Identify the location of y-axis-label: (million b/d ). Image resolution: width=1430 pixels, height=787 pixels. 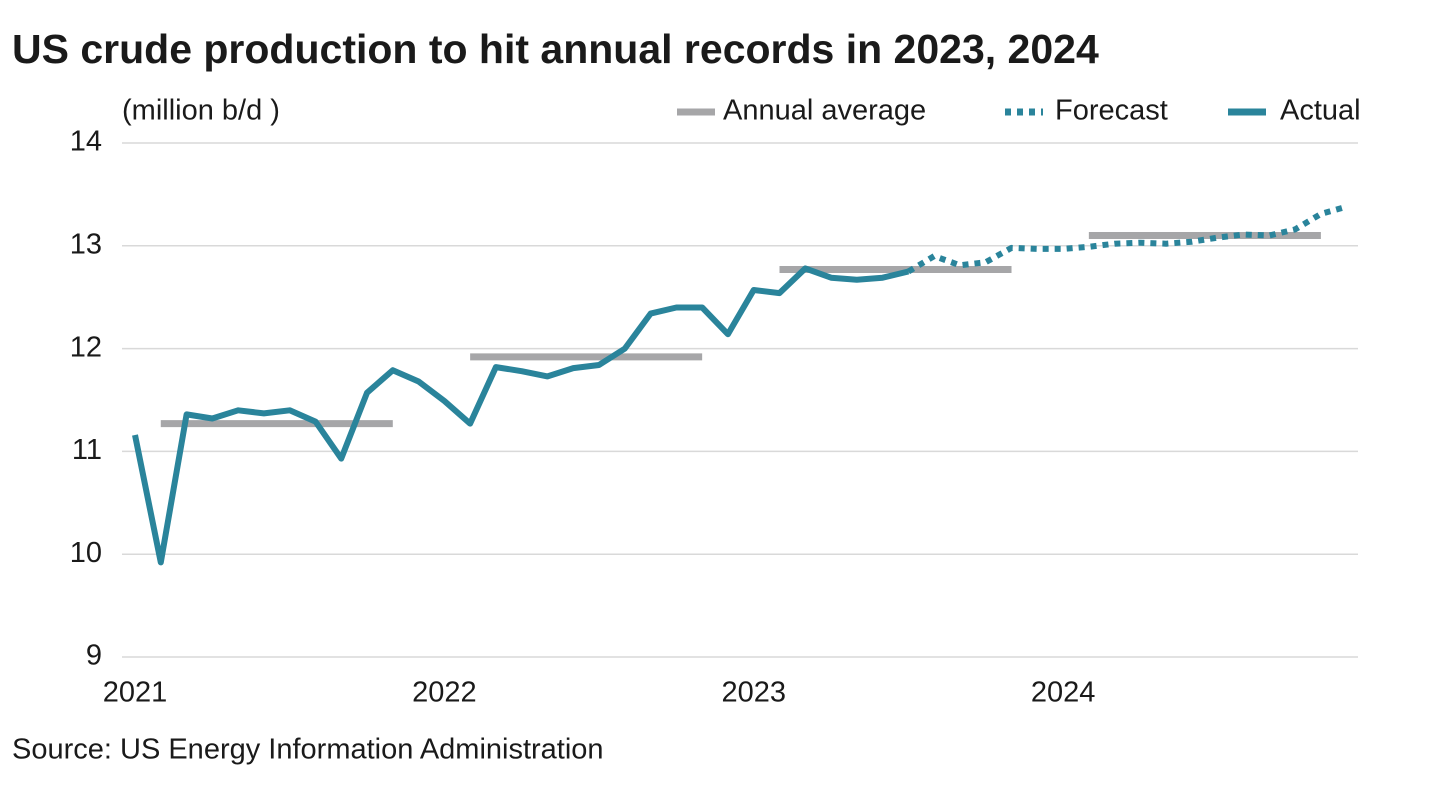
(201, 111).